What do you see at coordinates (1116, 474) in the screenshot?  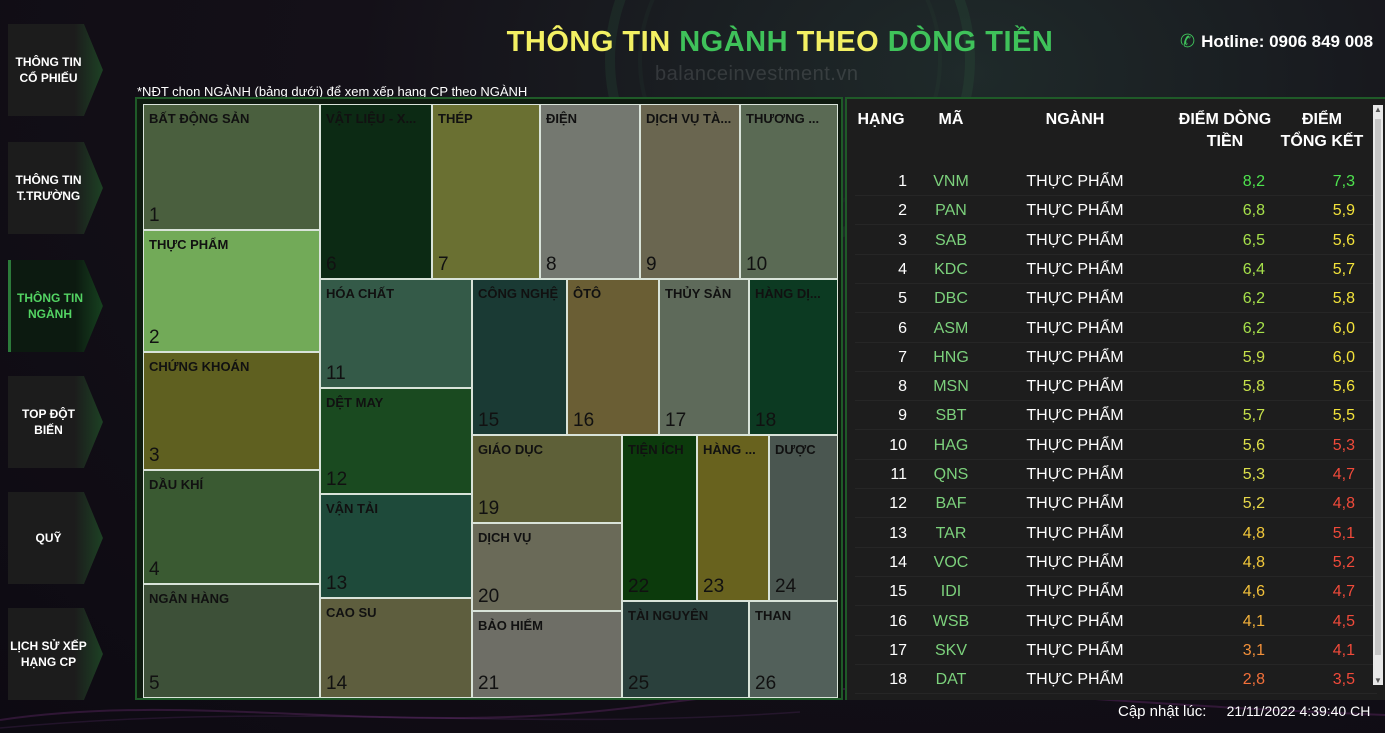 I see `table-row: 11 QNS THỰC PHẨM 5,3 4,7` at bounding box center [1116, 474].